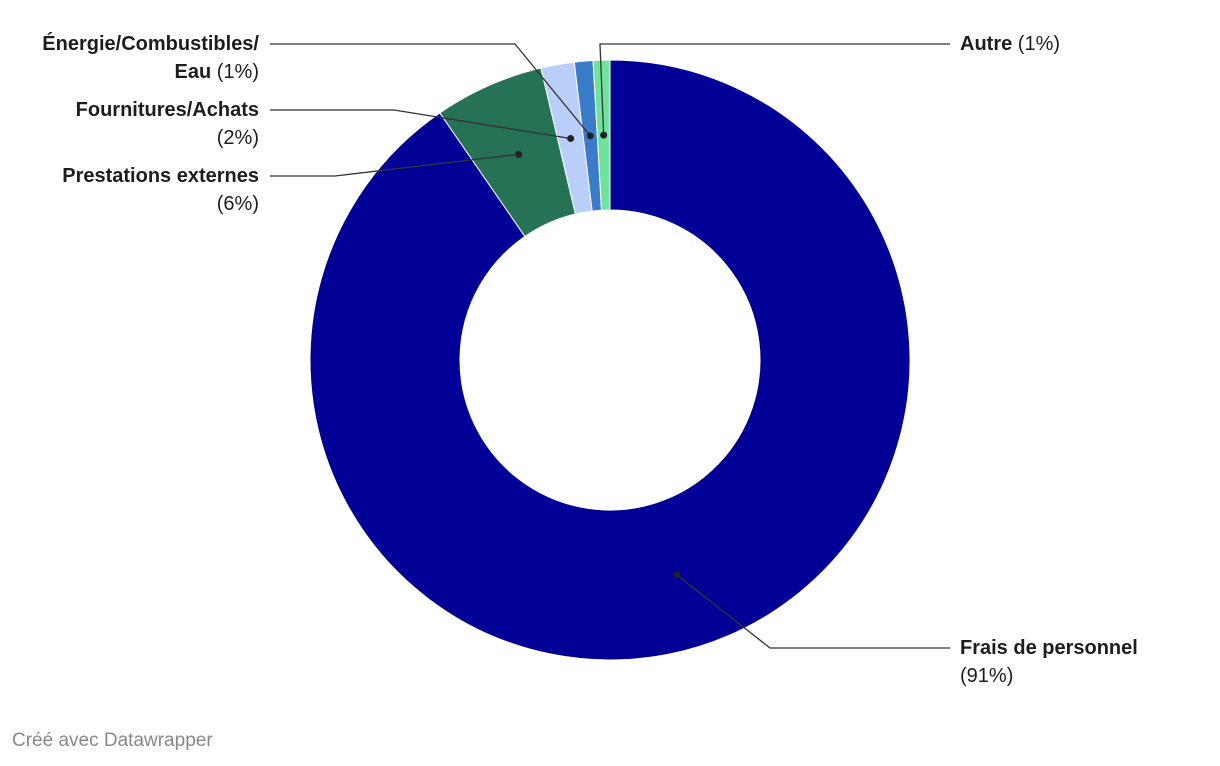  What do you see at coordinates (590, 136) in the screenshot?
I see `leader-dot-energie-combustibles-eau` at bounding box center [590, 136].